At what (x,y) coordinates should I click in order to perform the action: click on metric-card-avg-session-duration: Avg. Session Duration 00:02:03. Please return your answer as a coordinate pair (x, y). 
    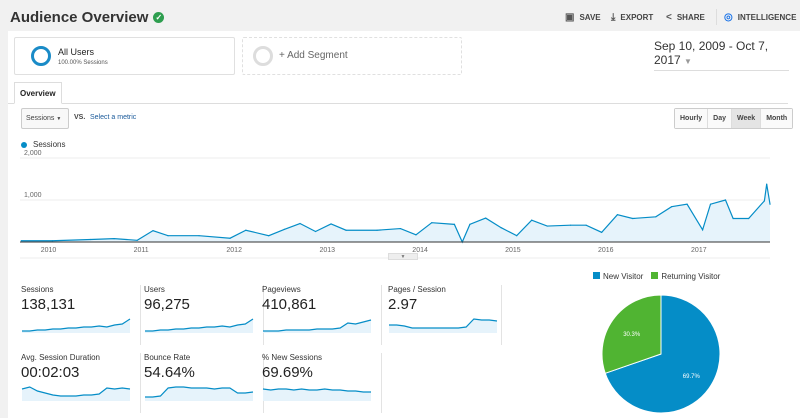
    Looking at the image, I should click on (81, 383).